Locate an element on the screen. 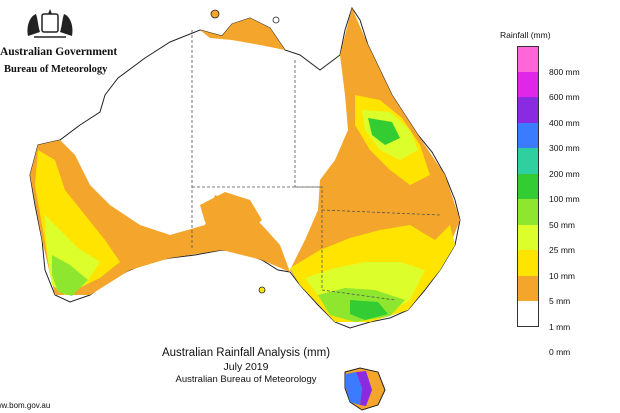 The height and width of the screenshot is (413, 620). legend-row: 5 mm is located at coordinates (567, 290).